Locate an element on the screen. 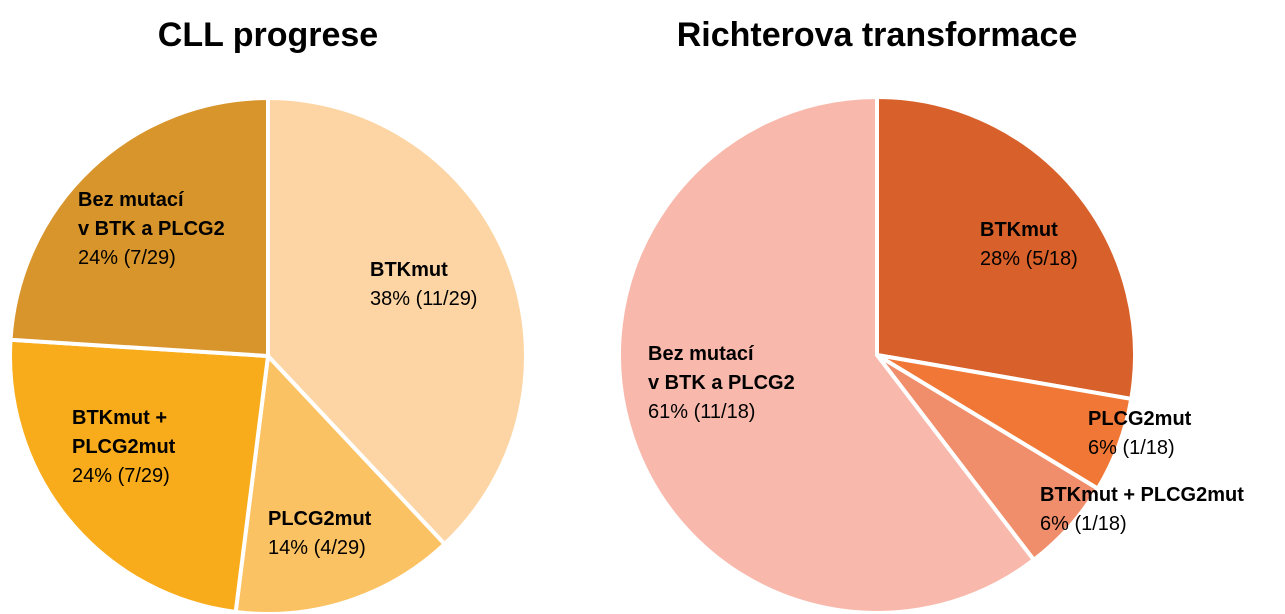 The width and height of the screenshot is (1285, 614). chart-title: Richterova transformace is located at coordinates (877, 35).